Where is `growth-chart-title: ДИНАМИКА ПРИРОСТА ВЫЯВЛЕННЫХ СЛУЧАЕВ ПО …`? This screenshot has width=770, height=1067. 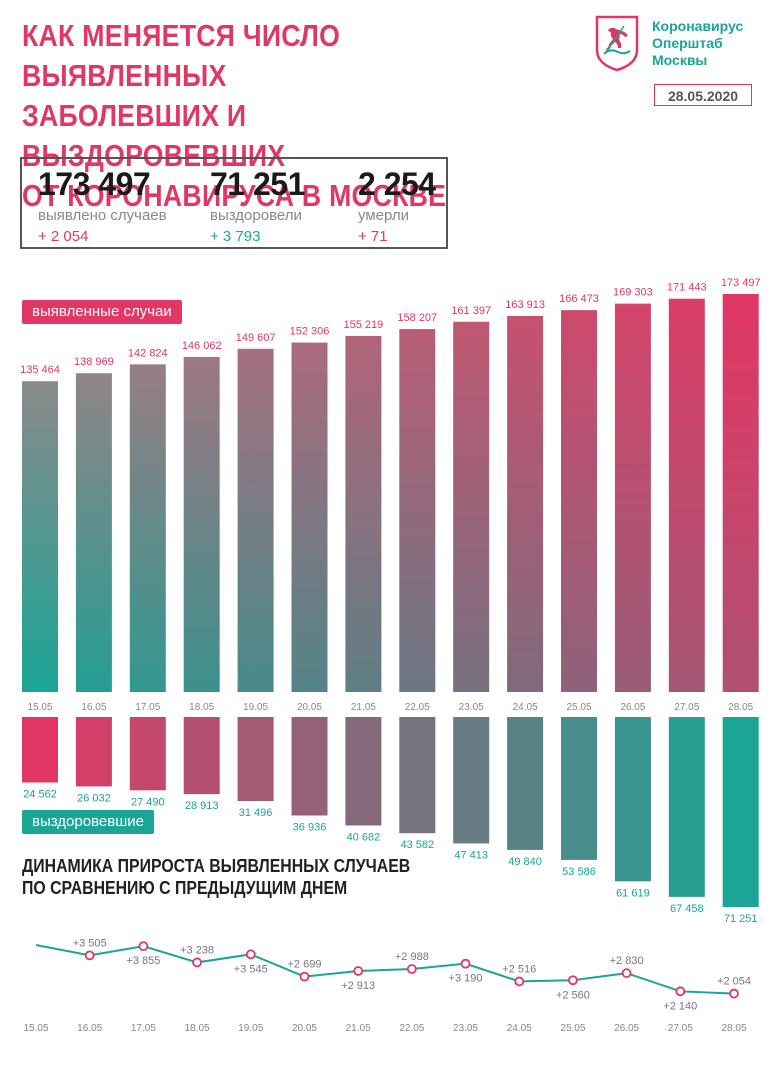 growth-chart-title: ДИНАМИКА ПРИРОСТА ВЫЯВЛЕННЫХ СЛУЧАЕВ ПО … is located at coordinates (216, 877).